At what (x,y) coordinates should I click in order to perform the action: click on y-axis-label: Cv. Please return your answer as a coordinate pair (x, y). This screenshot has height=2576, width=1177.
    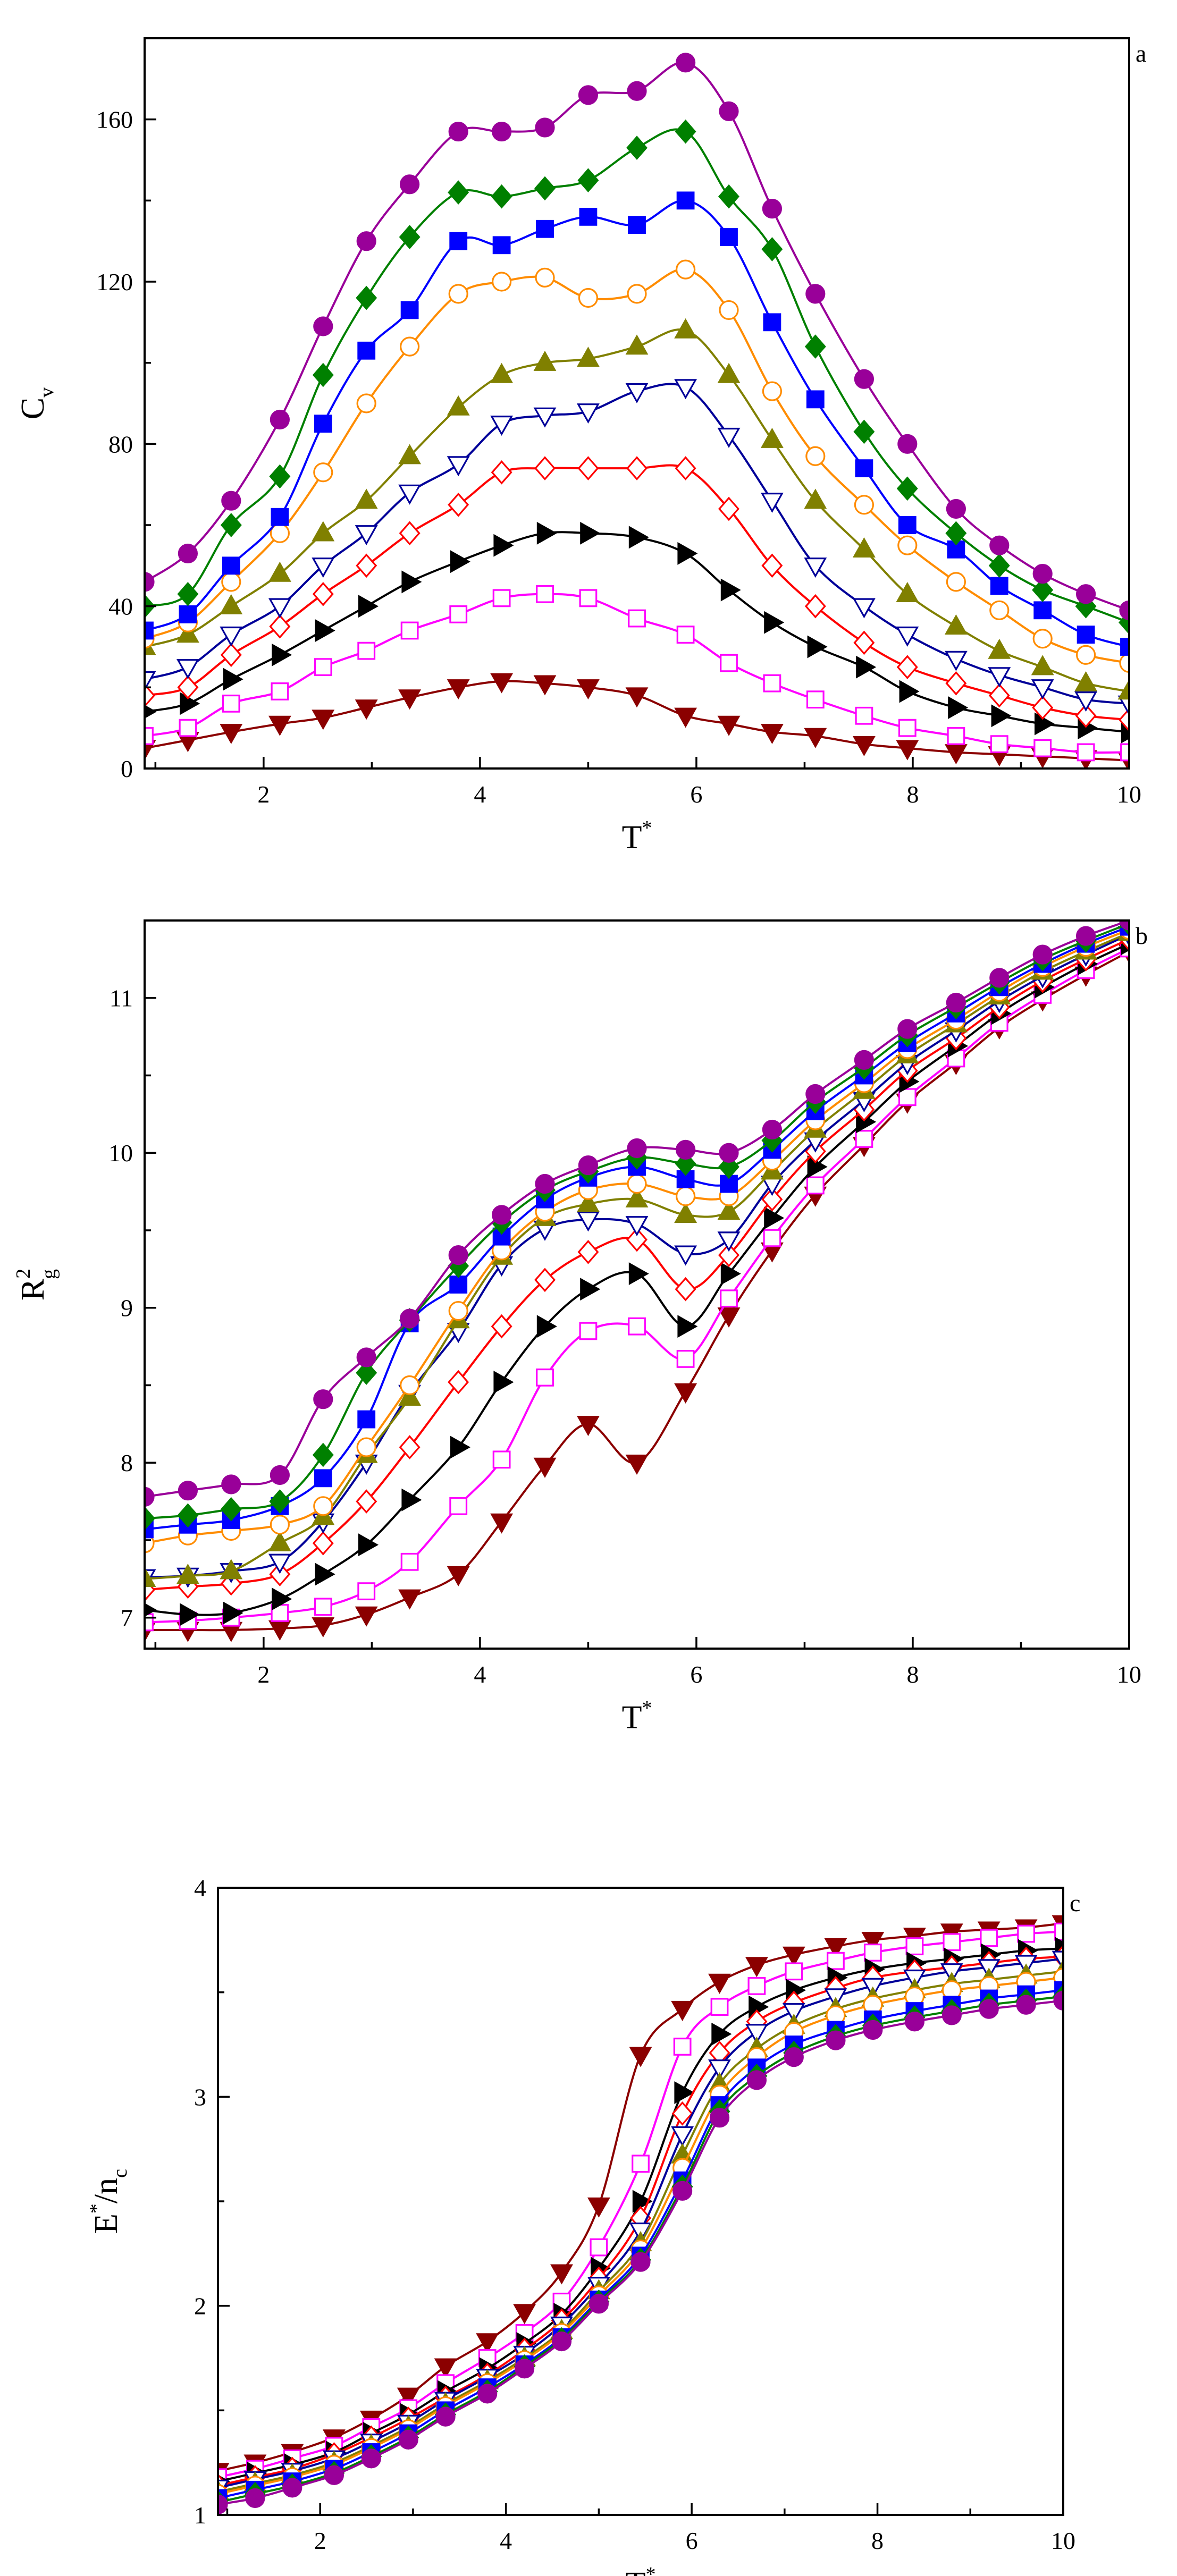
    Looking at the image, I should click on (36, 403).